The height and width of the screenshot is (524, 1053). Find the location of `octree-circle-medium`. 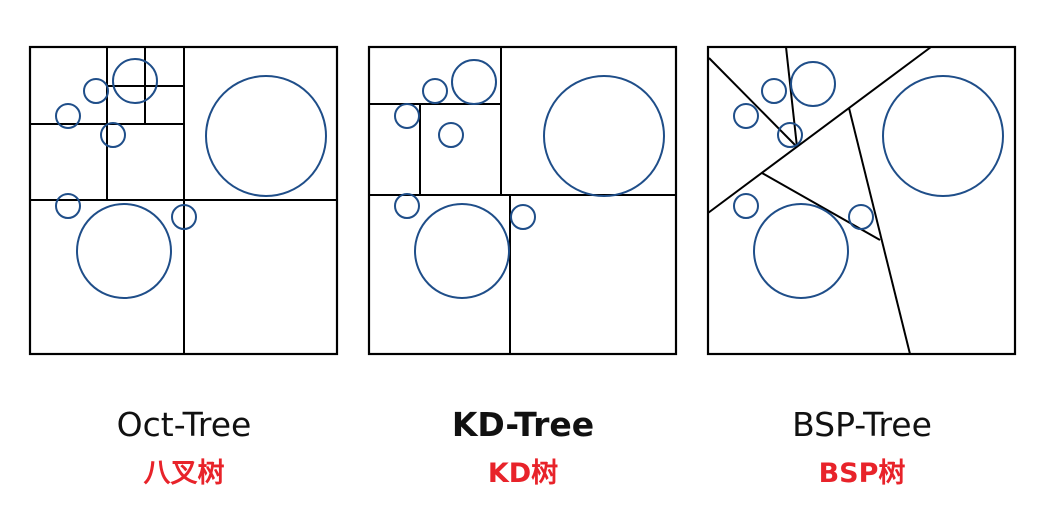

octree-circle-medium is located at coordinates (124, 251).